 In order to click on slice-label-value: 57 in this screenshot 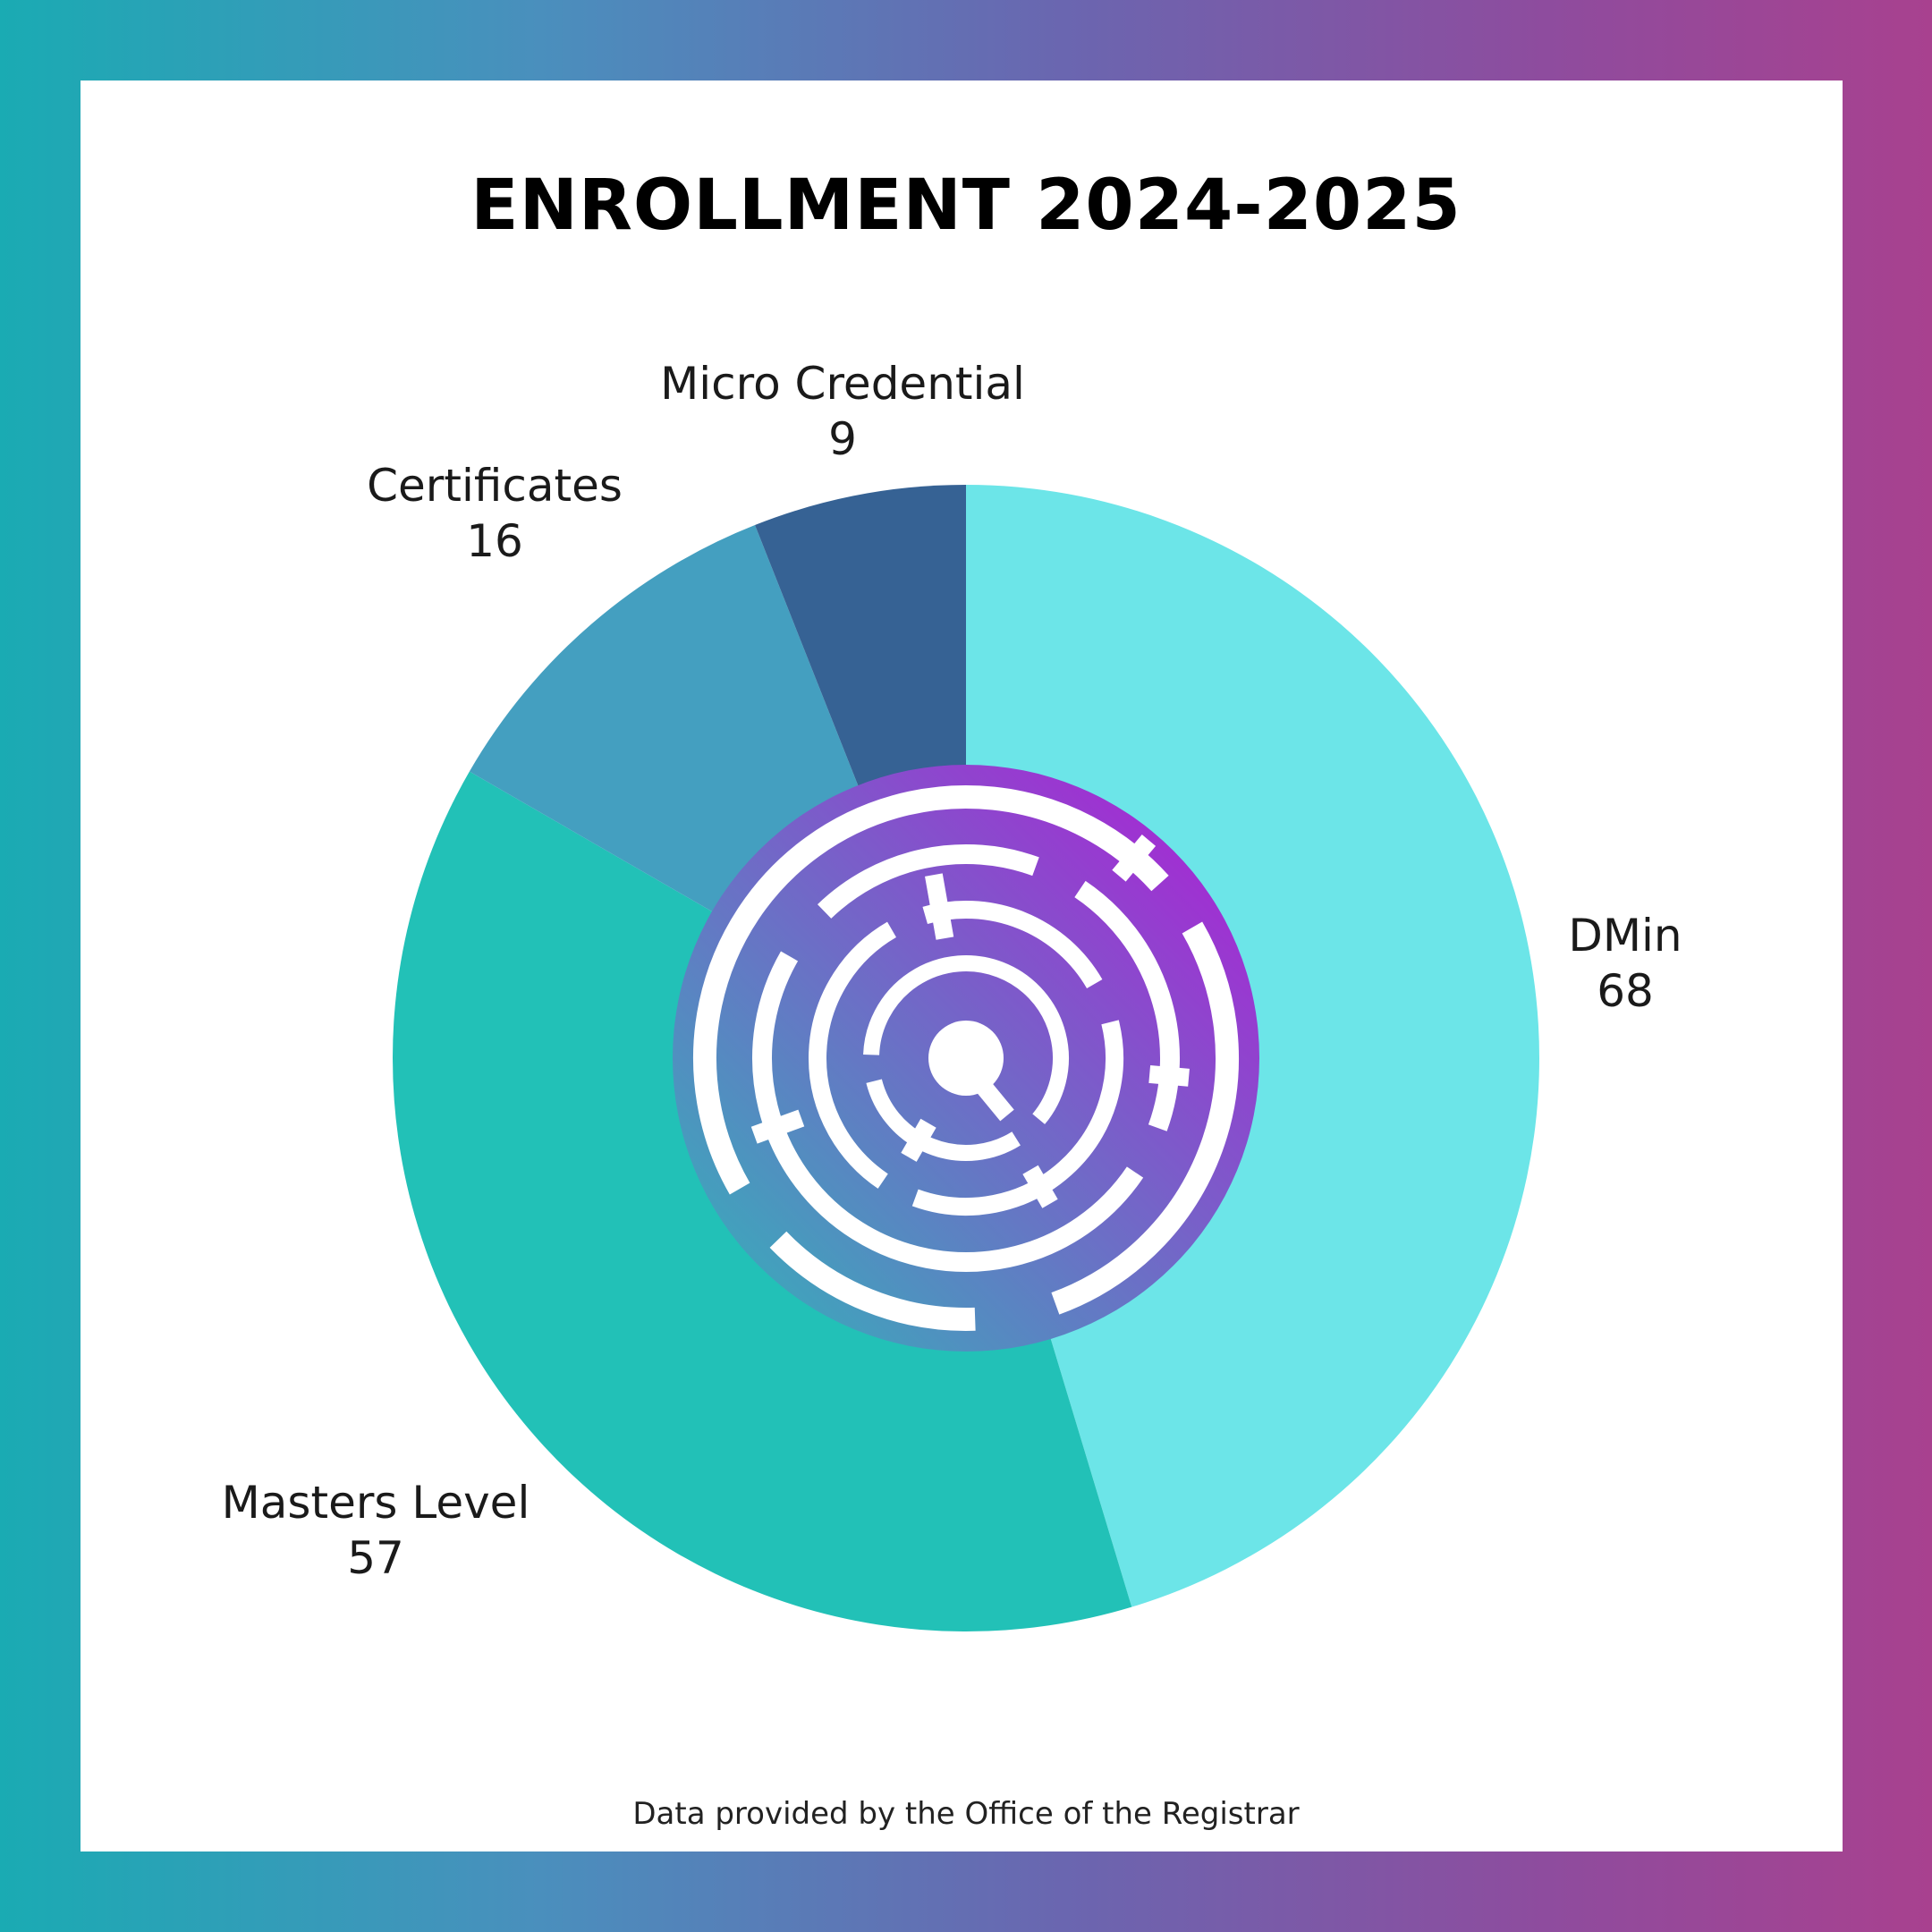, I will do `click(375, 1558)`.